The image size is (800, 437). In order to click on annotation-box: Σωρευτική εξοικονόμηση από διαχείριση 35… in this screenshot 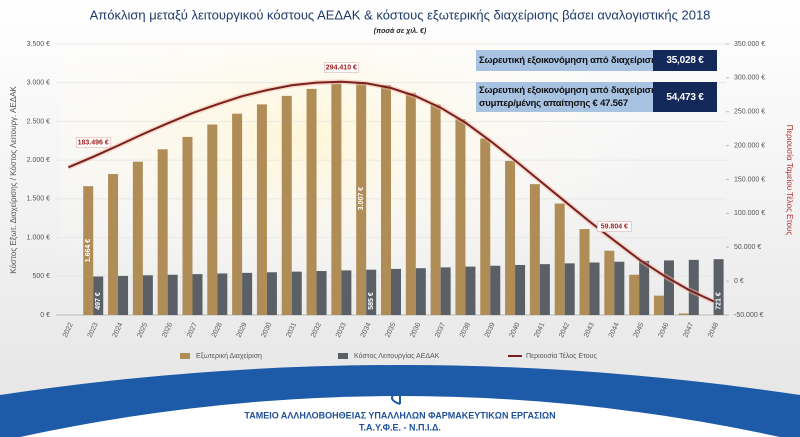, I will do `click(596, 60)`.